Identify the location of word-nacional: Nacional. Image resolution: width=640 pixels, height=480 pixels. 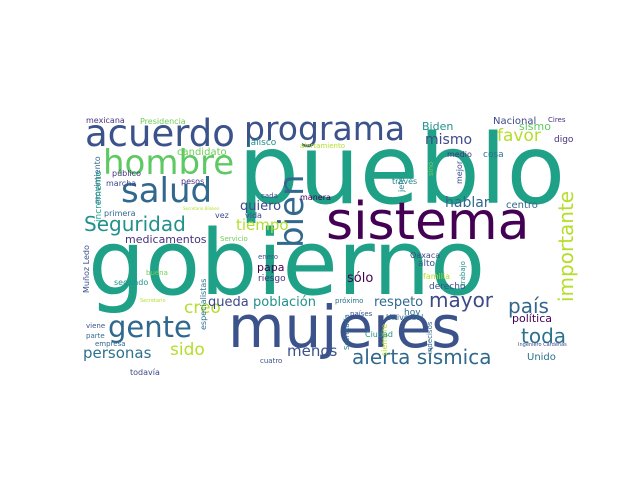
(515, 121).